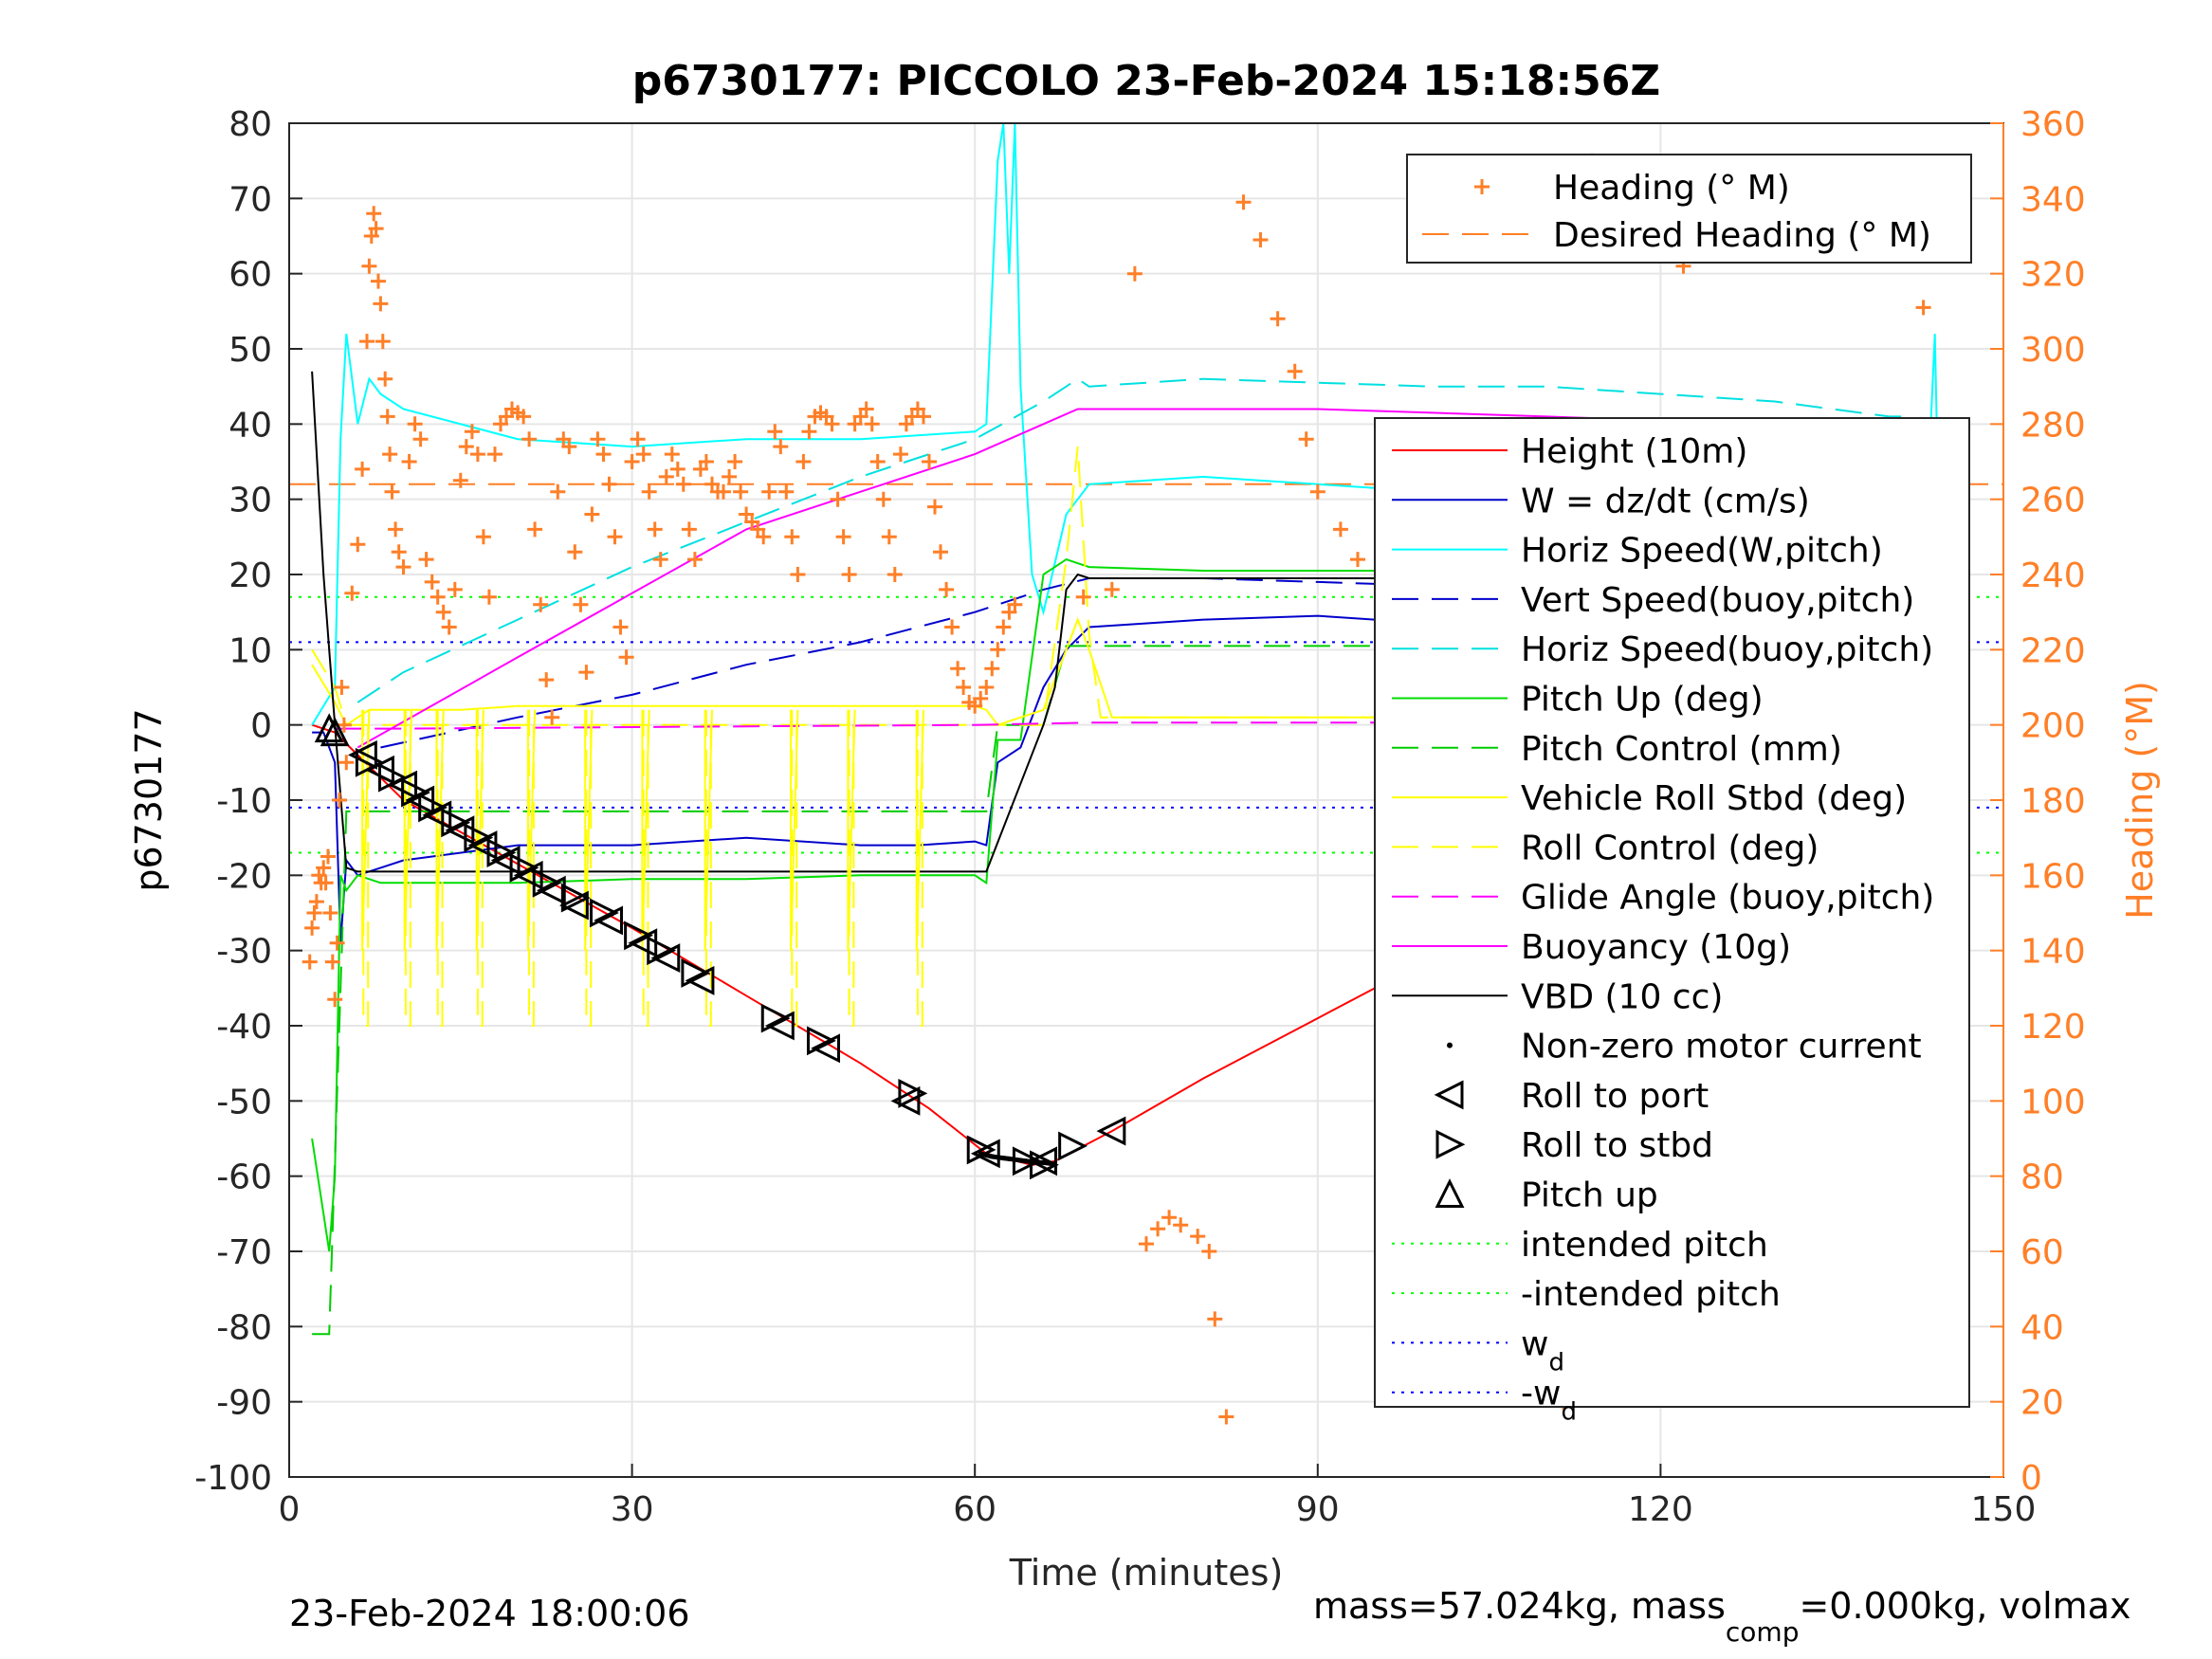 The image size is (2212, 1659). Describe the element at coordinates (1656, 947) in the screenshot. I see `legend-label-10: Buoyancy (10g)` at that location.